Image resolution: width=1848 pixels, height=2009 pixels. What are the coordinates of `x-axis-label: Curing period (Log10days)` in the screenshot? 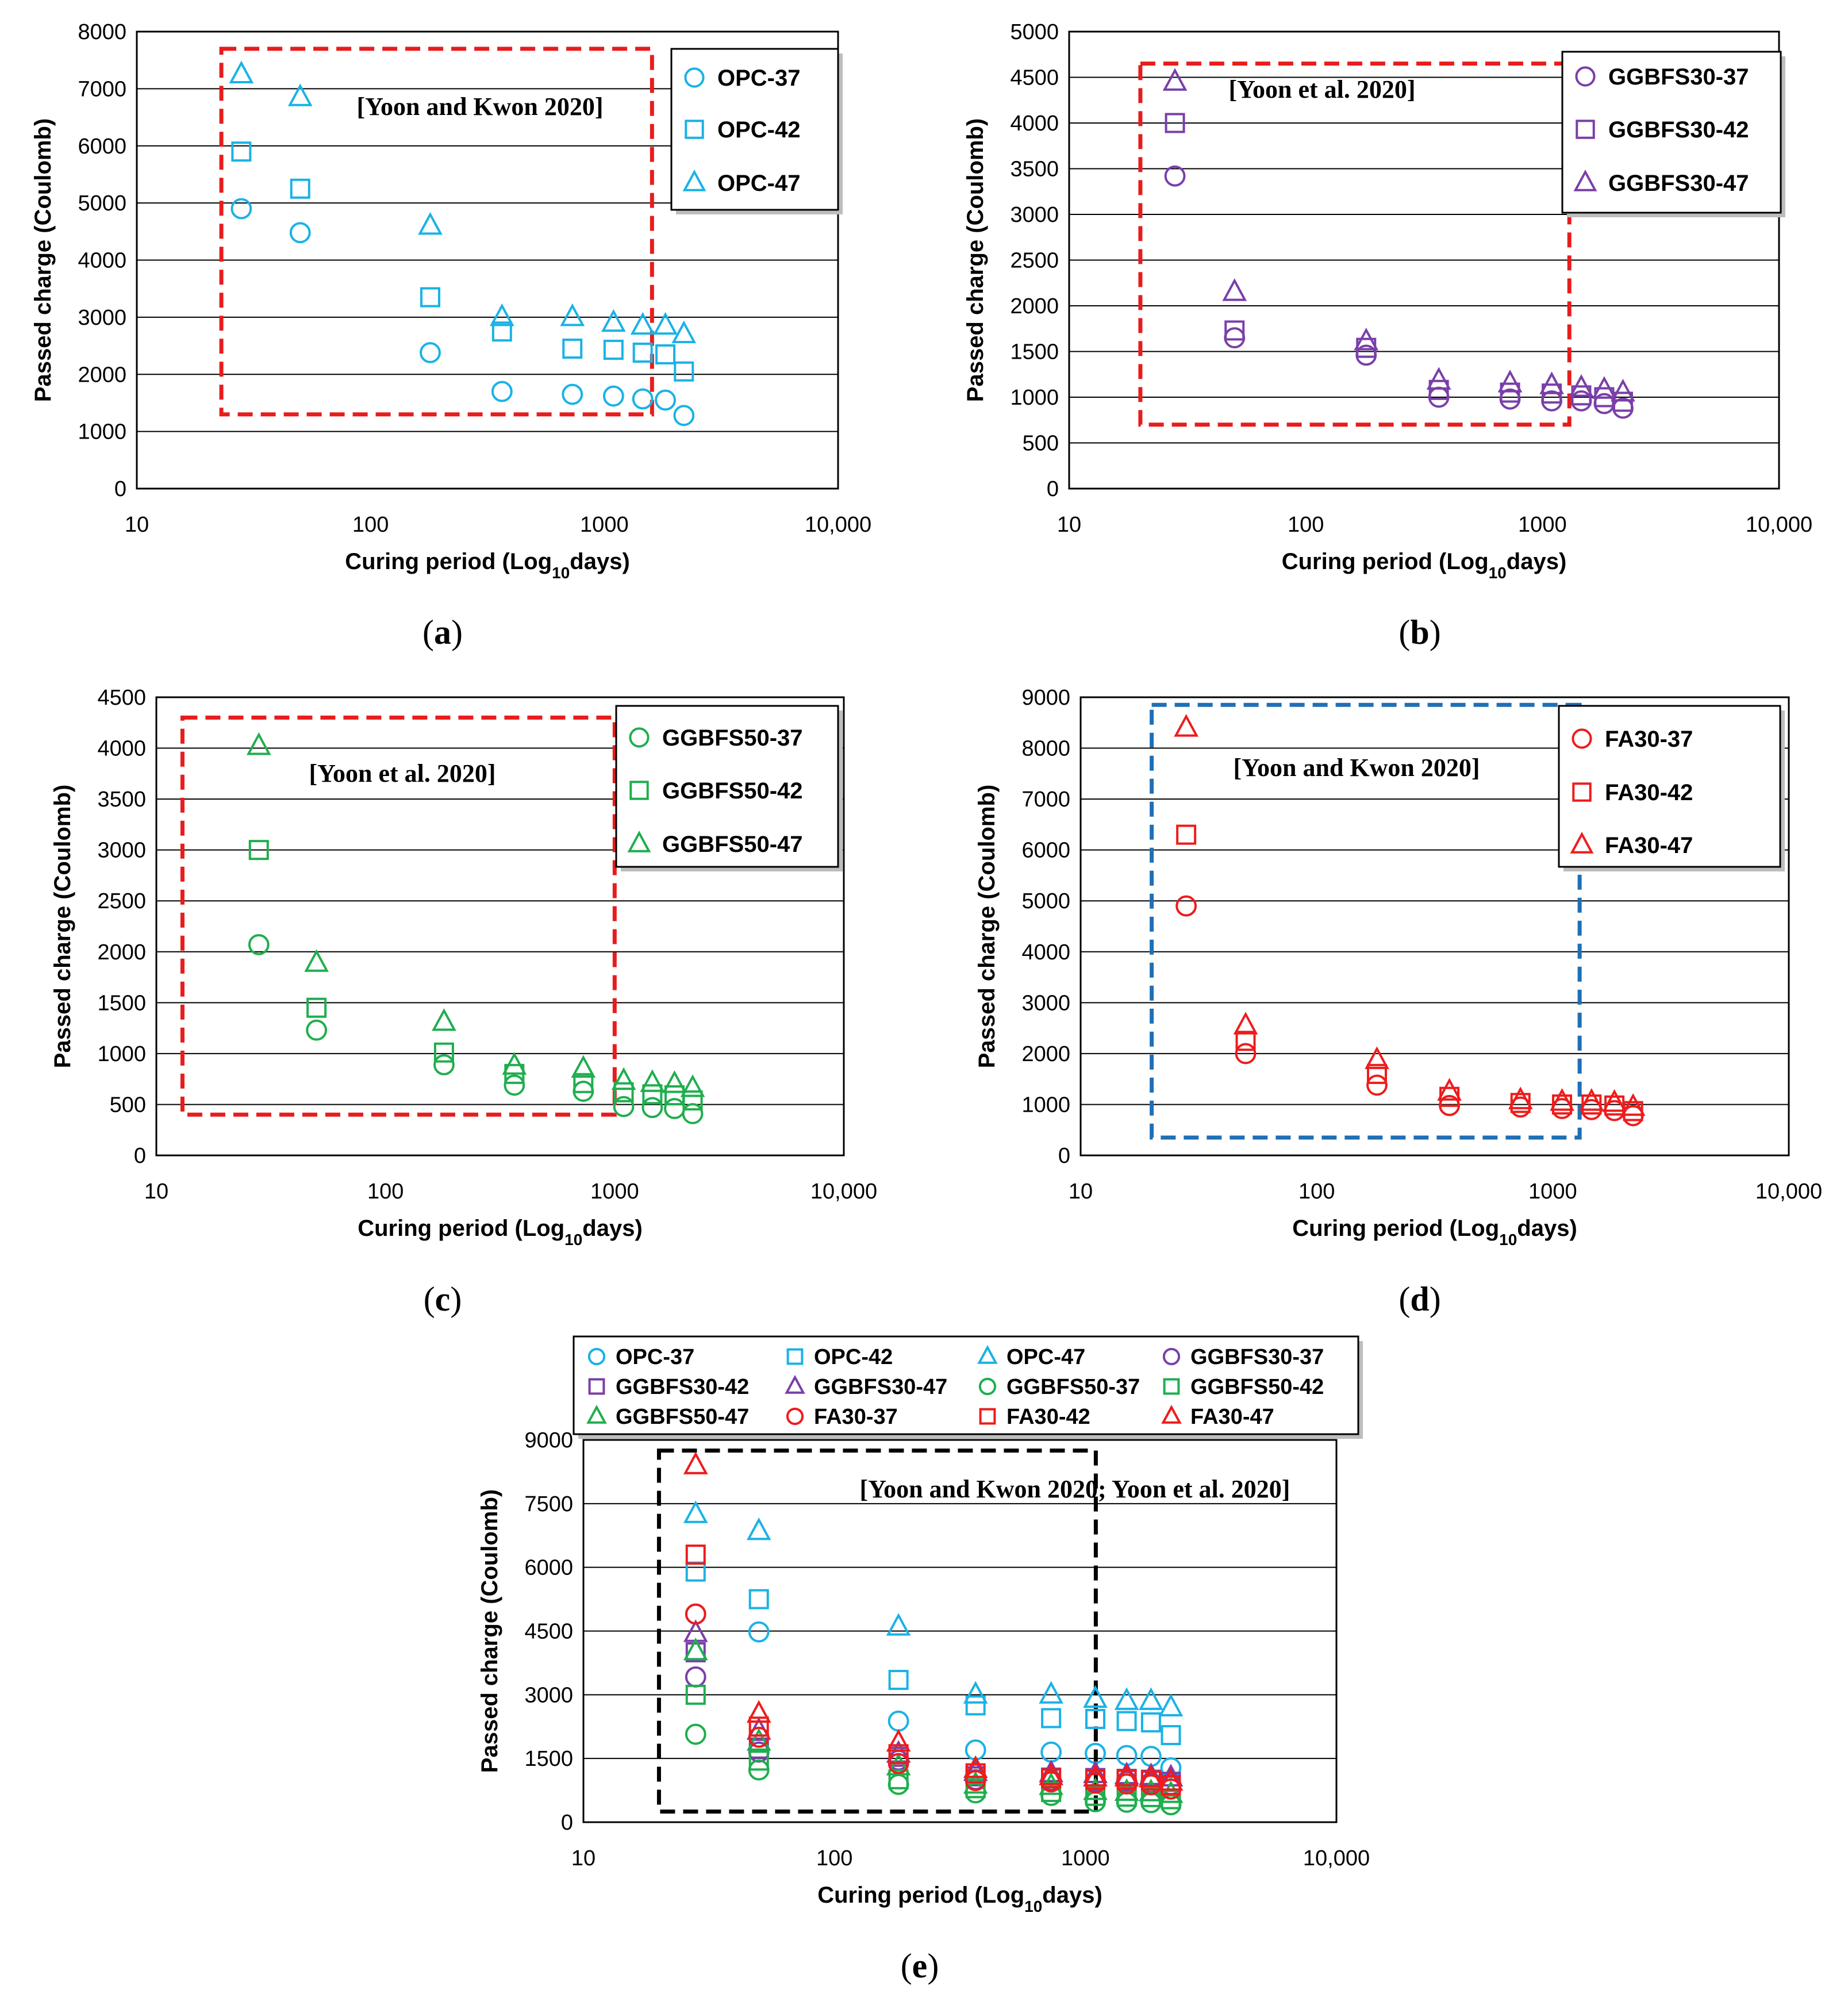 It's located at (1434, 1232).